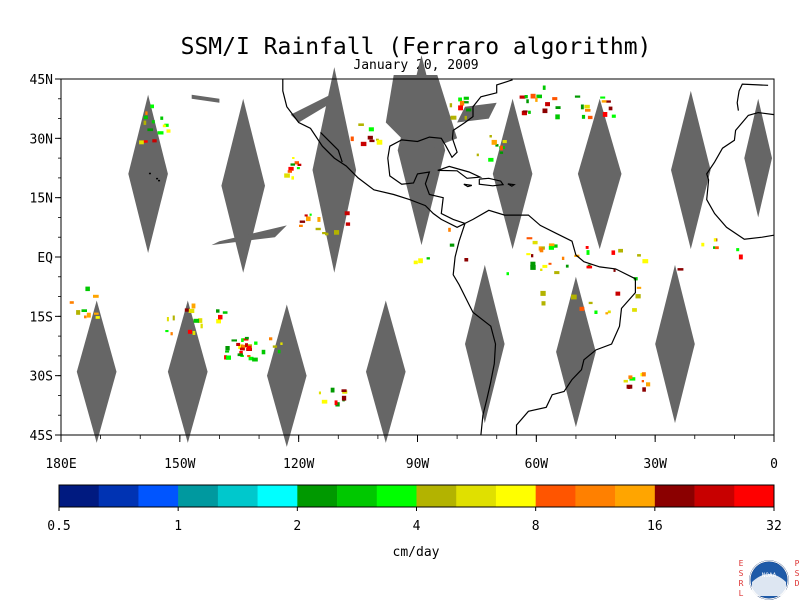  I want to click on colorbar-cells, so click(416, 496).